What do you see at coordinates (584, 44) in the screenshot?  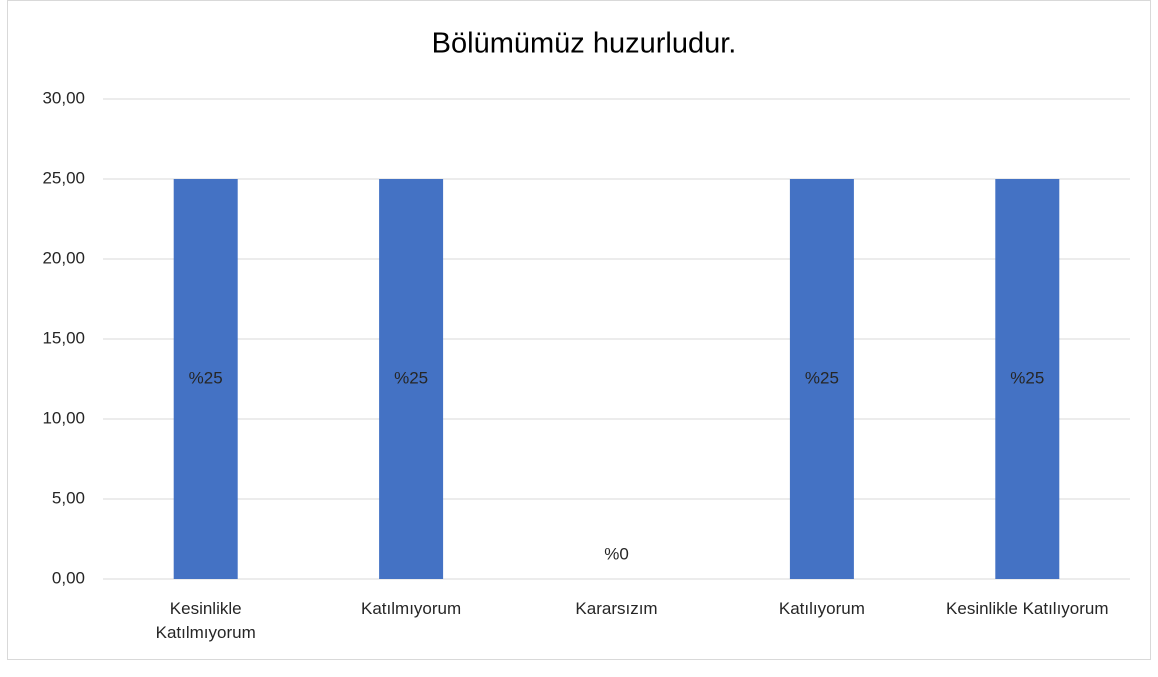 I see `chart-title: Bölümümüz huzurludur.` at bounding box center [584, 44].